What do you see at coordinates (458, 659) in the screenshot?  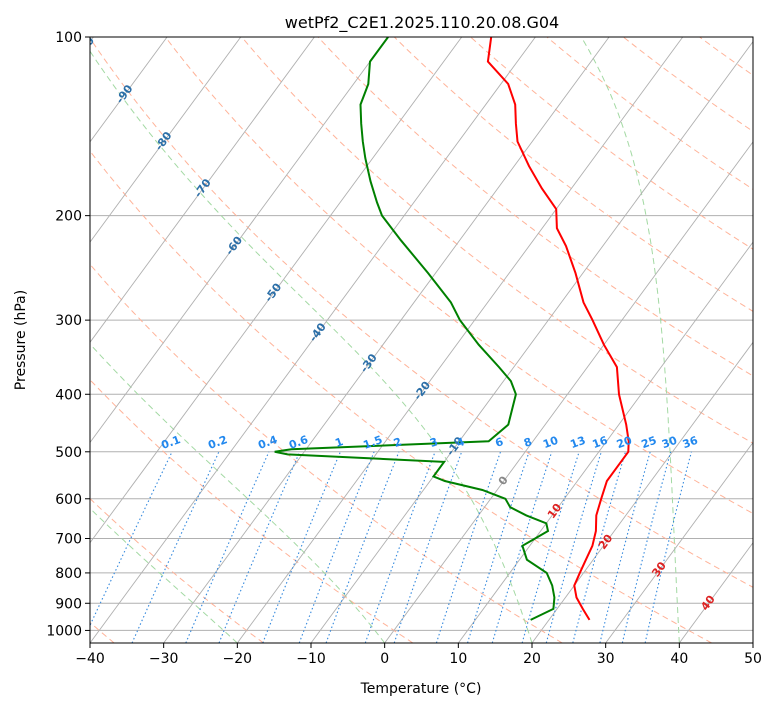 I see `x-tick-label: 10` at bounding box center [458, 659].